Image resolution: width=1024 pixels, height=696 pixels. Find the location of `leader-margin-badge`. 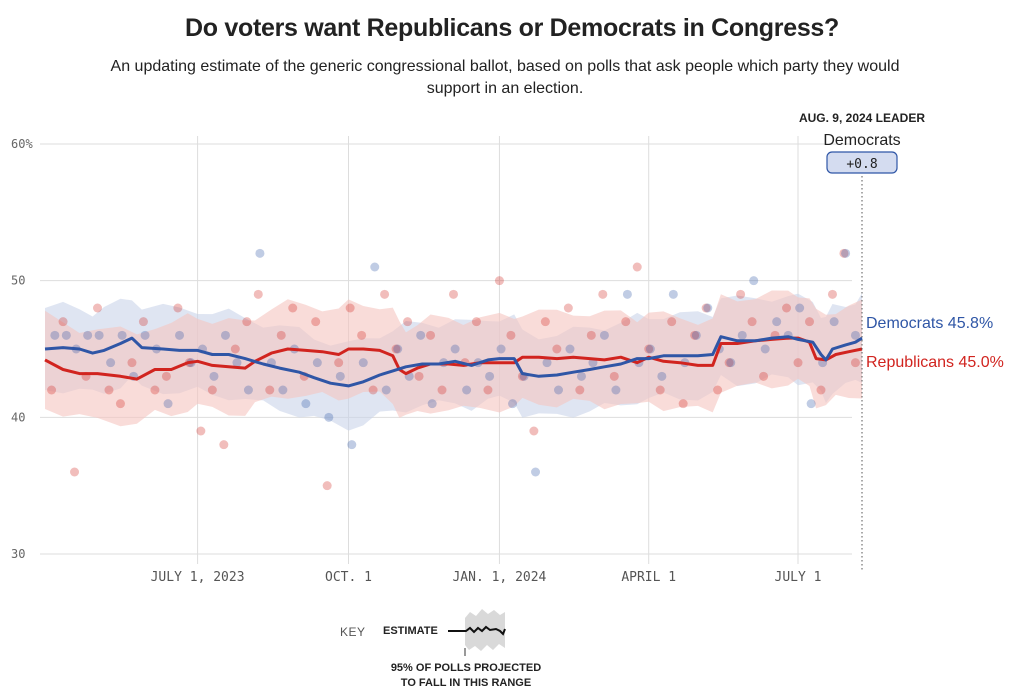

leader-margin-badge is located at coordinates (862, 162).